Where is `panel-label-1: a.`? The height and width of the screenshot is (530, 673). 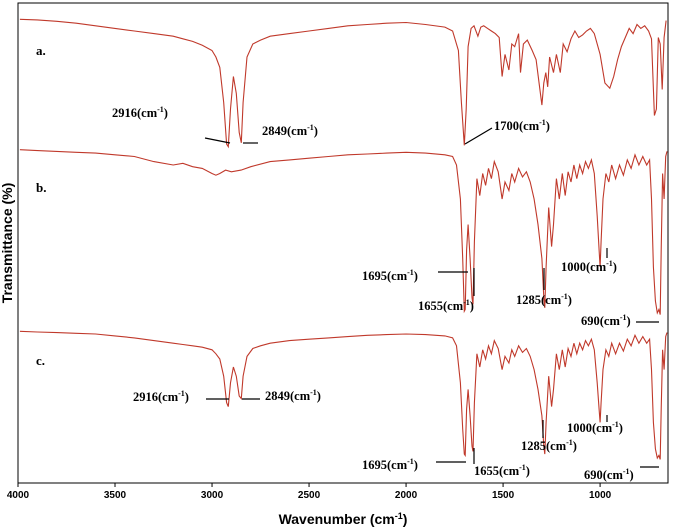 panel-label-1: a. is located at coordinates (41, 50).